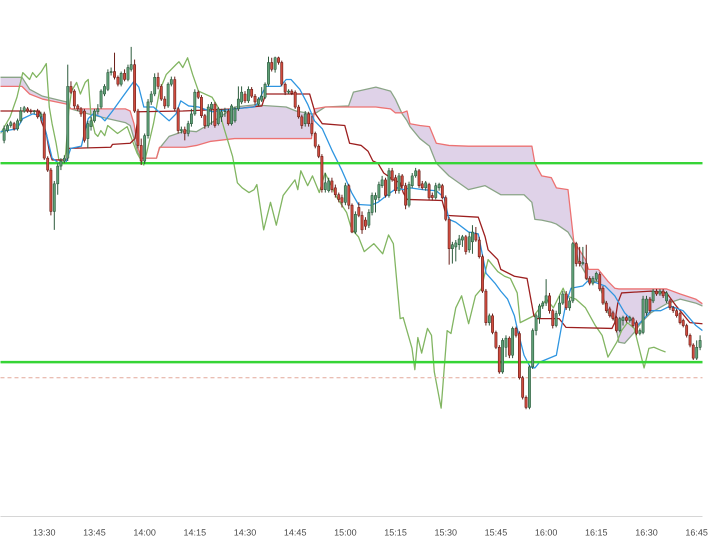  I want to click on x-tick-label: 14:00, so click(144, 533).